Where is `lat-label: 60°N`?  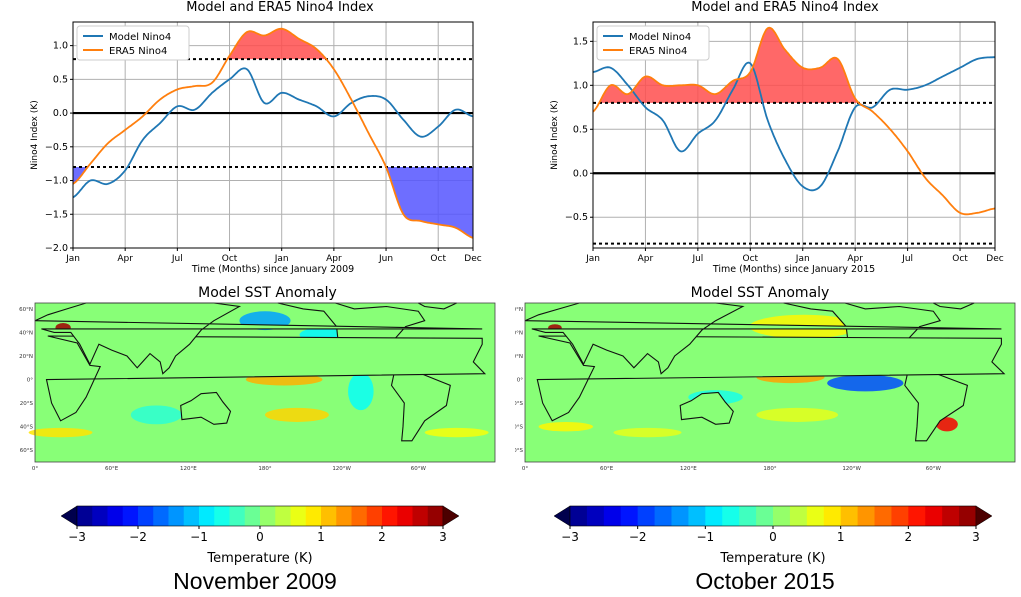
lat-label: 60°N is located at coordinates (26, 310).